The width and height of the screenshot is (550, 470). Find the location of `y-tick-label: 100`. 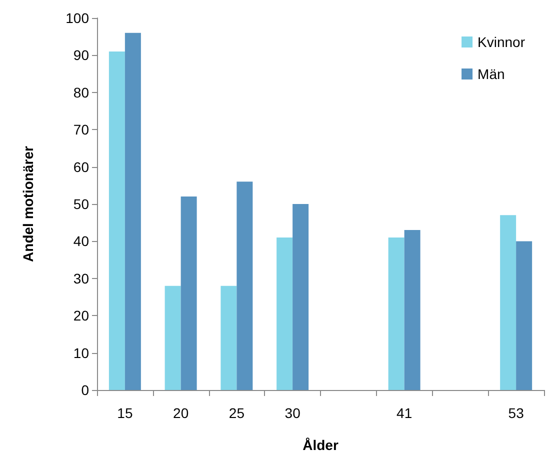

y-tick-label: 100 is located at coordinates (78, 18).